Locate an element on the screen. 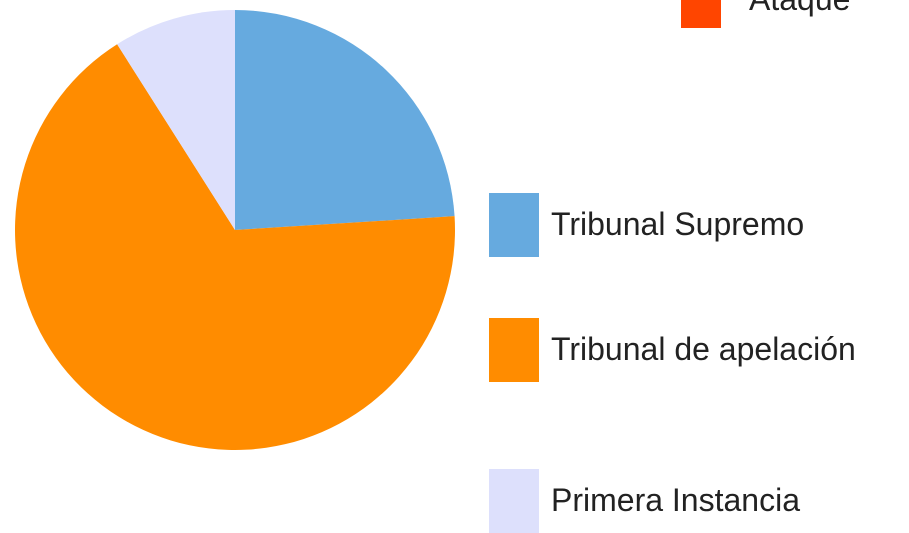  legend-fragment: Ataque is located at coordinates (795, 14).